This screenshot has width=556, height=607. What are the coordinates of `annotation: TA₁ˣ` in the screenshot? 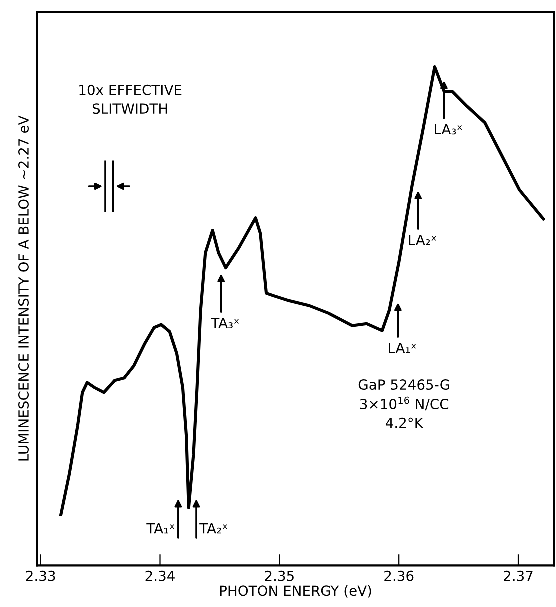 It's located at (160, 528).